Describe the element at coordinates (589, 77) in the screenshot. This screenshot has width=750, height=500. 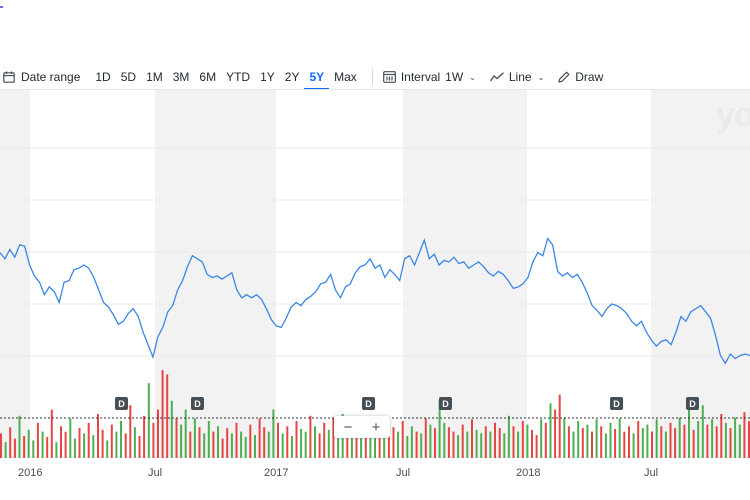
I see `draw-label: Draw` at that location.